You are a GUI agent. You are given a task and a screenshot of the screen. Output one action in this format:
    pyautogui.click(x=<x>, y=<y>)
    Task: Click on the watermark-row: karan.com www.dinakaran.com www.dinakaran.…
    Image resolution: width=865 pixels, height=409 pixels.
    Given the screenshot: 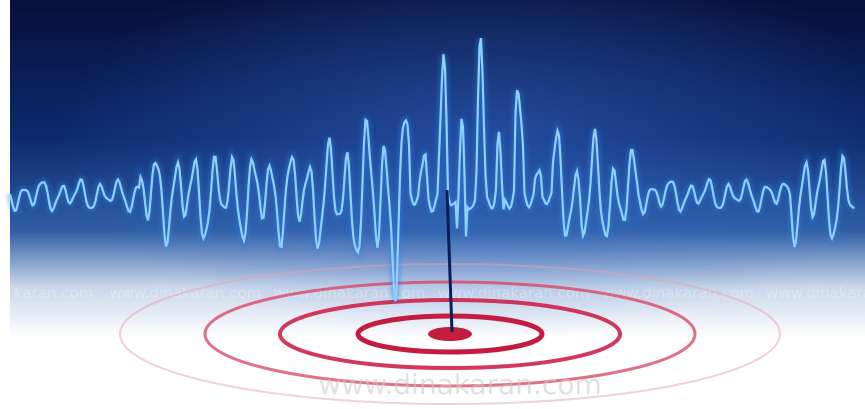 What is the action you would take?
    pyautogui.click(x=439, y=293)
    